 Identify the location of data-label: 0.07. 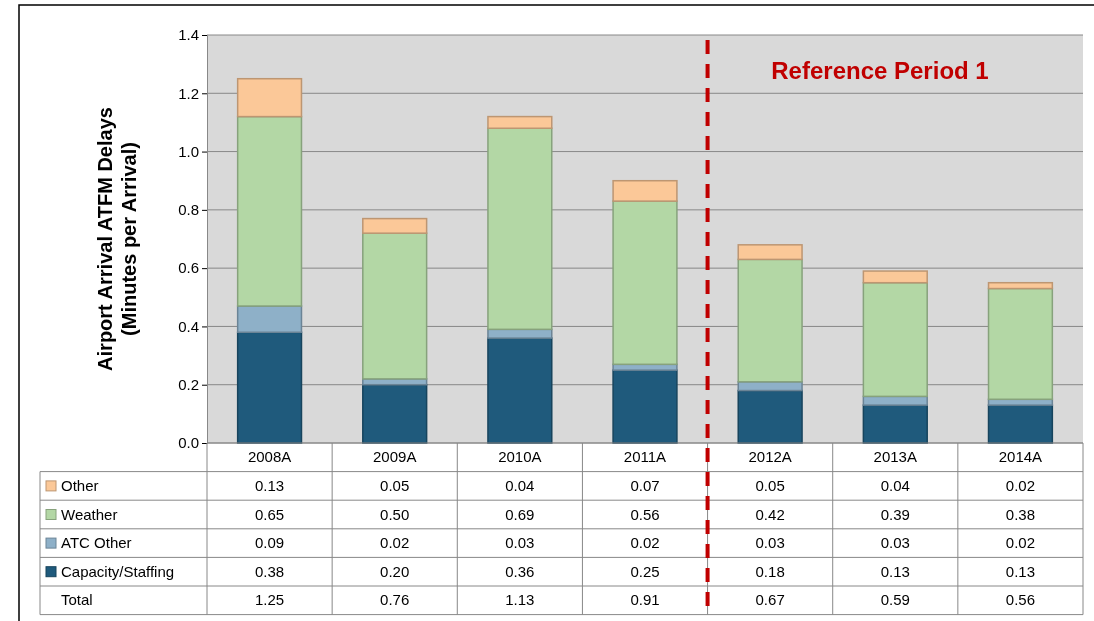
(645, 485).